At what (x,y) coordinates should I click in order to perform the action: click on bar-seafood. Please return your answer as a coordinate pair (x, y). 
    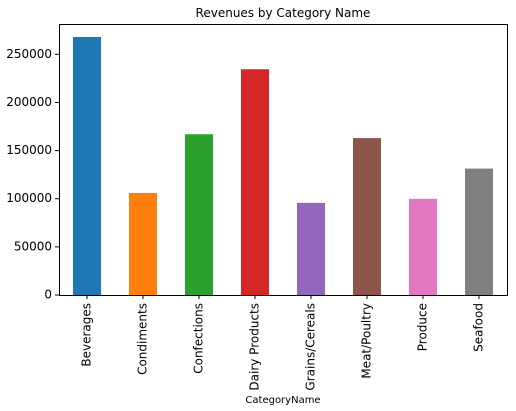
    Looking at the image, I should click on (479, 231).